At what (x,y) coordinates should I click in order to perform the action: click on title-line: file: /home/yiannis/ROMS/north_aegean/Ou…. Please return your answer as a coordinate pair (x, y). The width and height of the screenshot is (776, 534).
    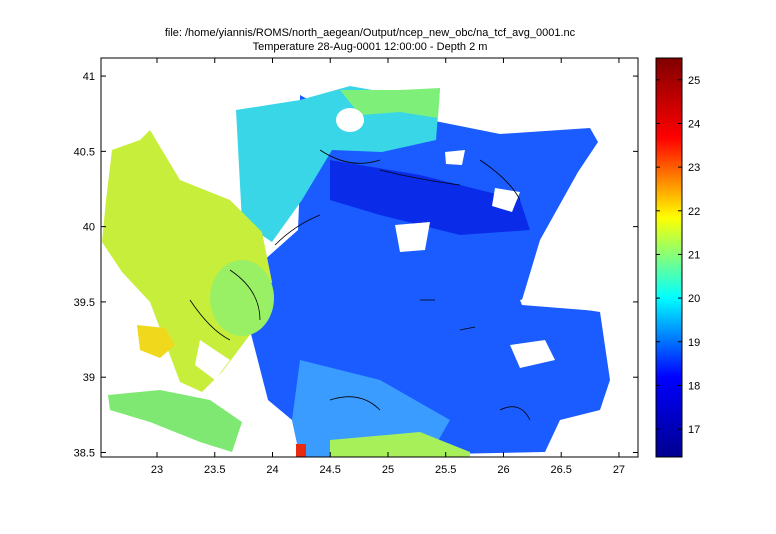
    Looking at the image, I should click on (370, 33).